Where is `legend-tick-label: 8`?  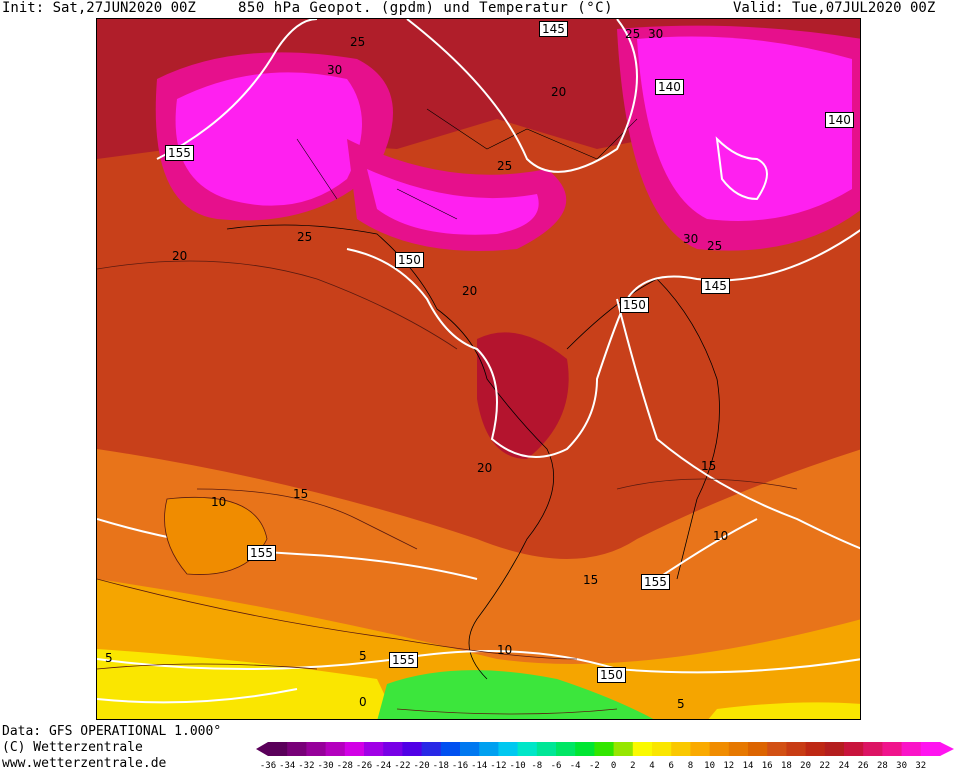 legend-tick-label: 8 is located at coordinates (690, 765).